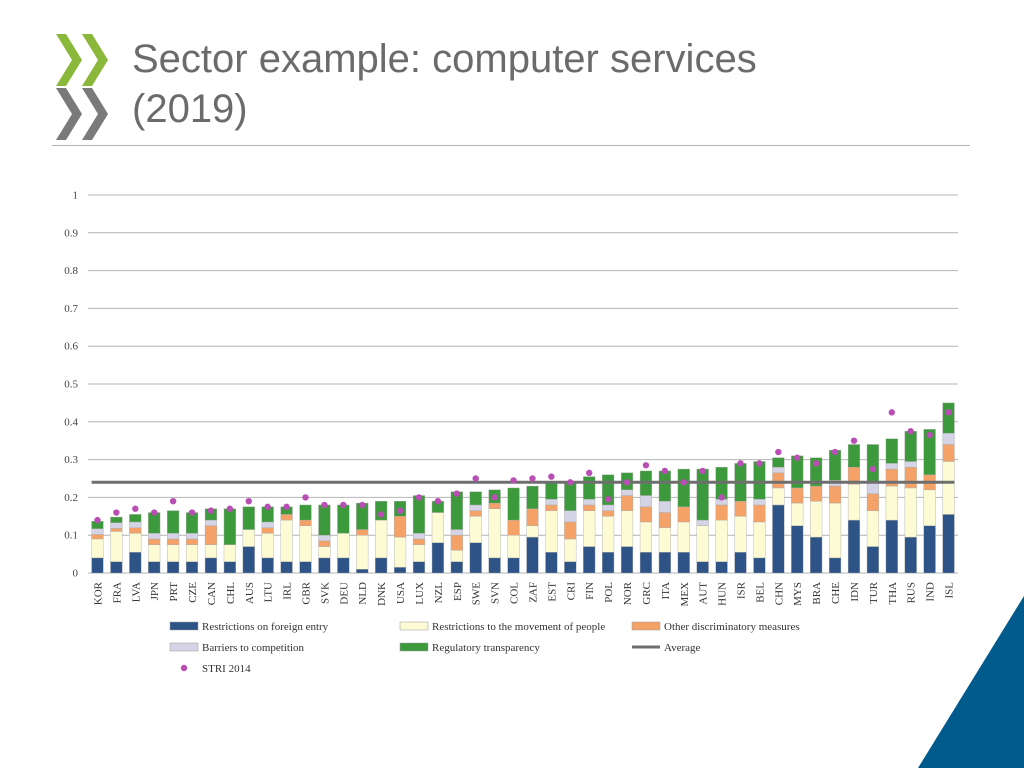 Image resolution: width=1024 pixels, height=768 pixels. I want to click on x-tick-label: SVK, so click(325, 593).